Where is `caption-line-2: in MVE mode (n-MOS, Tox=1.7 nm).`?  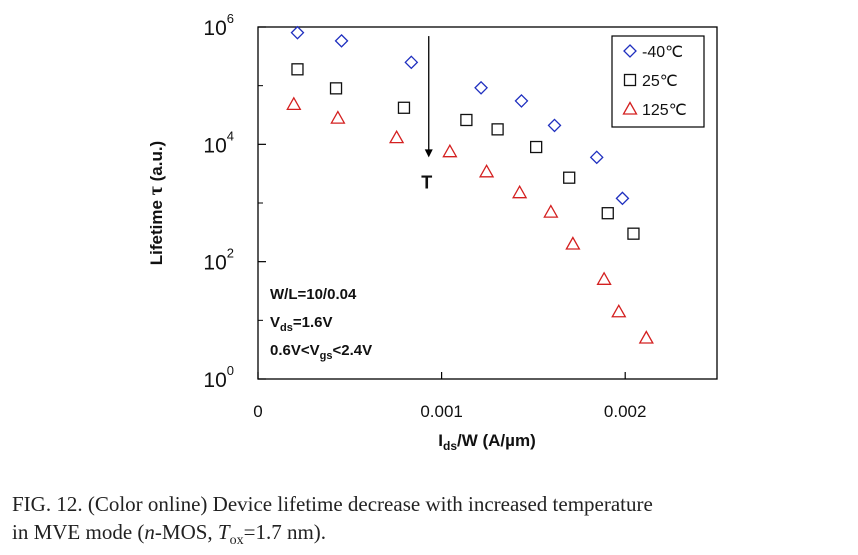 caption-line-2: in MVE mode (n-MOS, Tox=1.7 nm). is located at coordinates (169, 534).